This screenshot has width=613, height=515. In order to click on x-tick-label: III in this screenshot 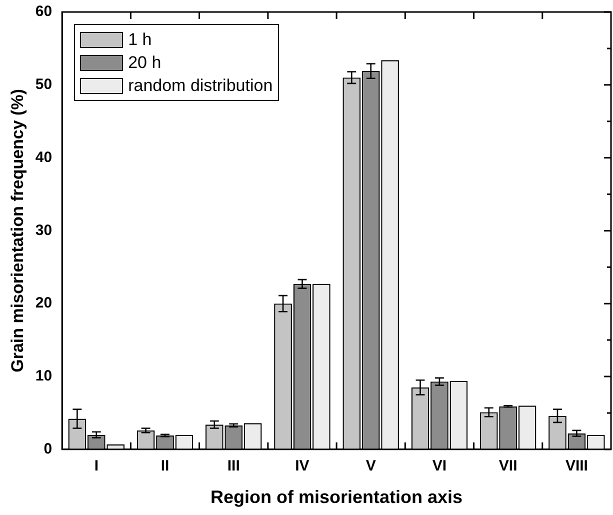, I will do `click(233, 466)`.